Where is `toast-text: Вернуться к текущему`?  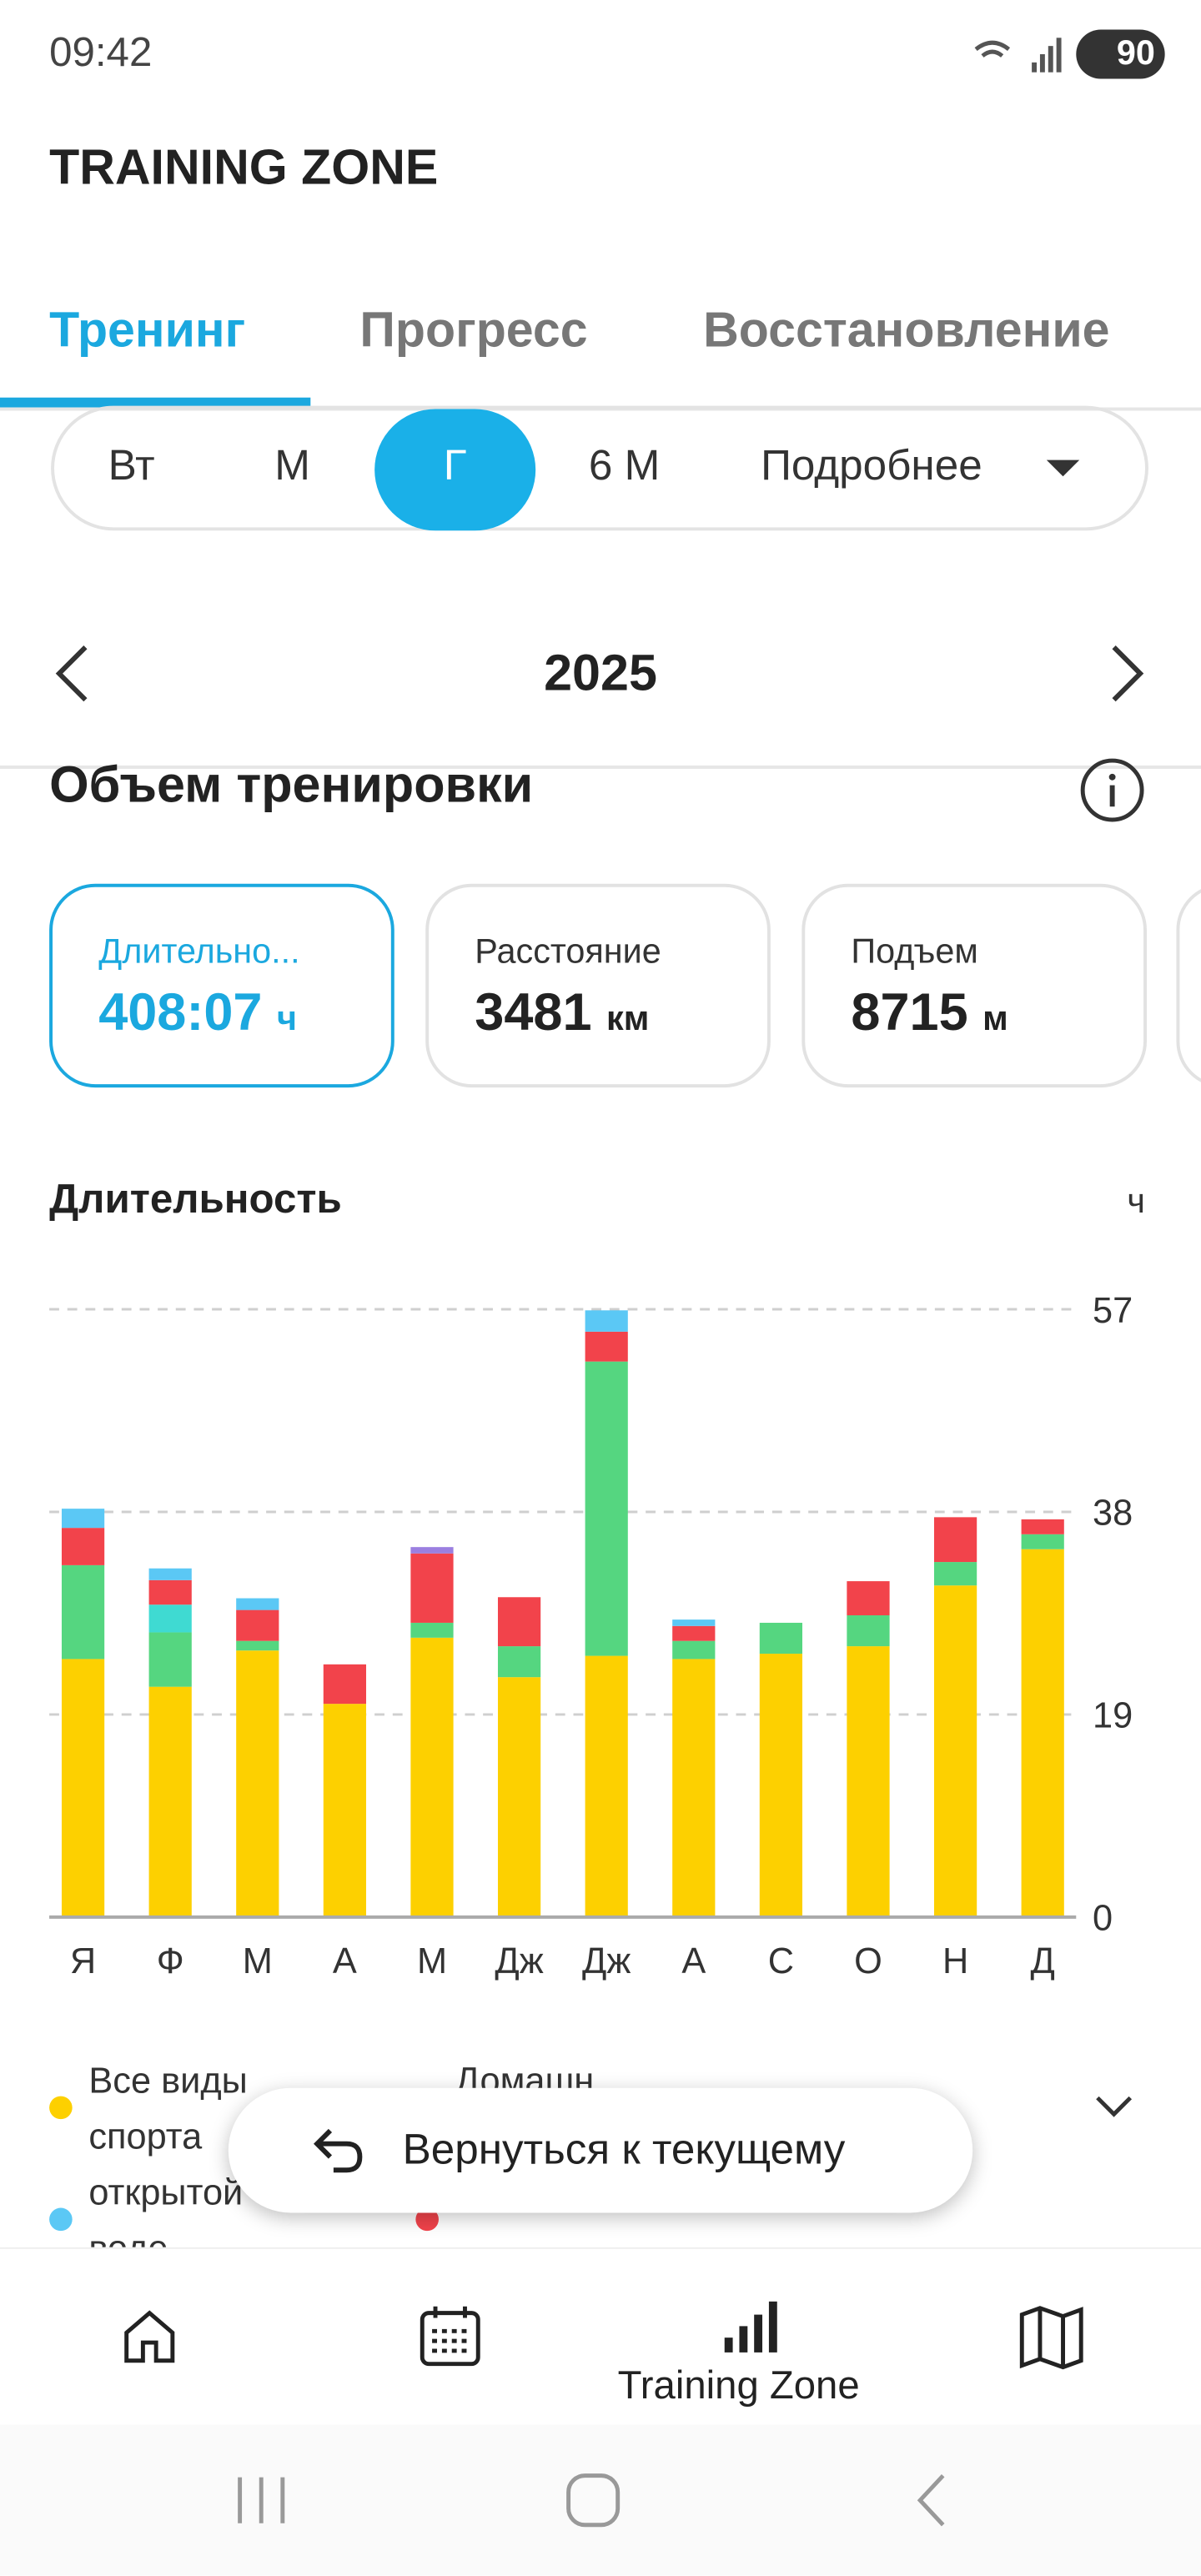
toast-text: Вернуться к текущему is located at coordinates (624, 2149).